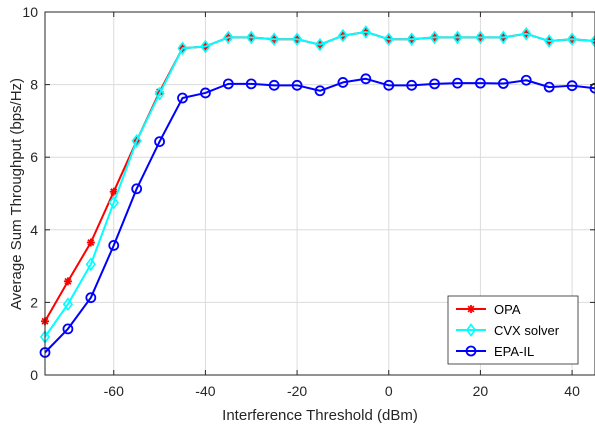 This screenshot has height=435, width=595. What do you see at coordinates (527, 330) in the screenshot?
I see `legend-label: CVX solver` at bounding box center [527, 330].